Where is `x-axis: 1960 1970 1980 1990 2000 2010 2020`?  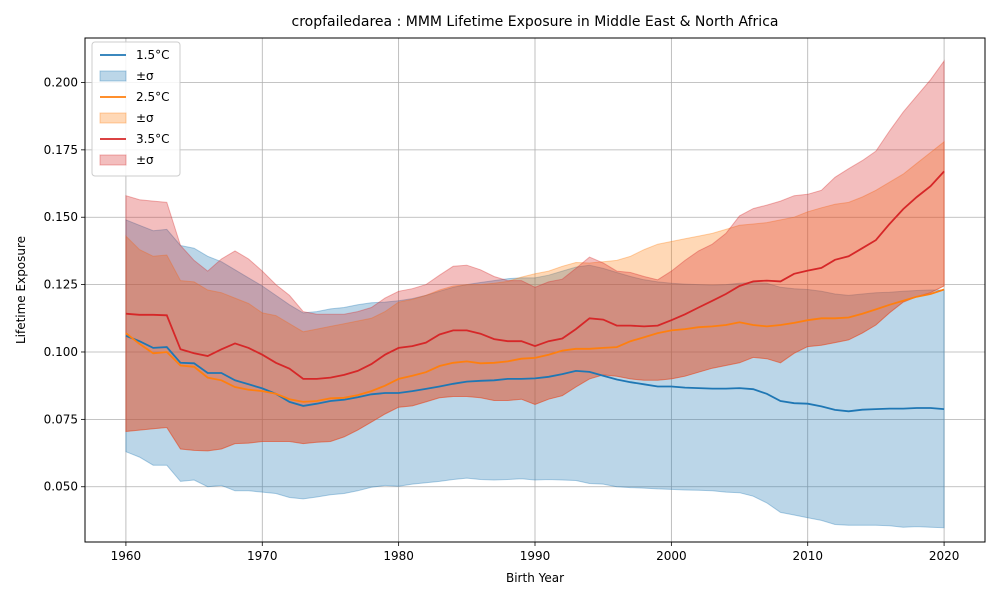
x-axis: 1960 1970 1980 1990 2000 2010 2020 is located at coordinates (535, 552).